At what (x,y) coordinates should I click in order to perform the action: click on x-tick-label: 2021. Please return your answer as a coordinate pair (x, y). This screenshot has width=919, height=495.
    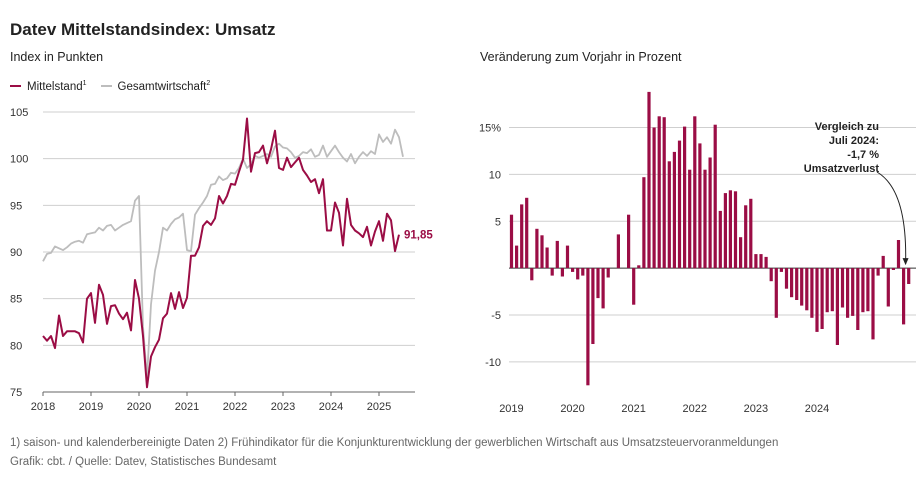
    Looking at the image, I should click on (187, 407).